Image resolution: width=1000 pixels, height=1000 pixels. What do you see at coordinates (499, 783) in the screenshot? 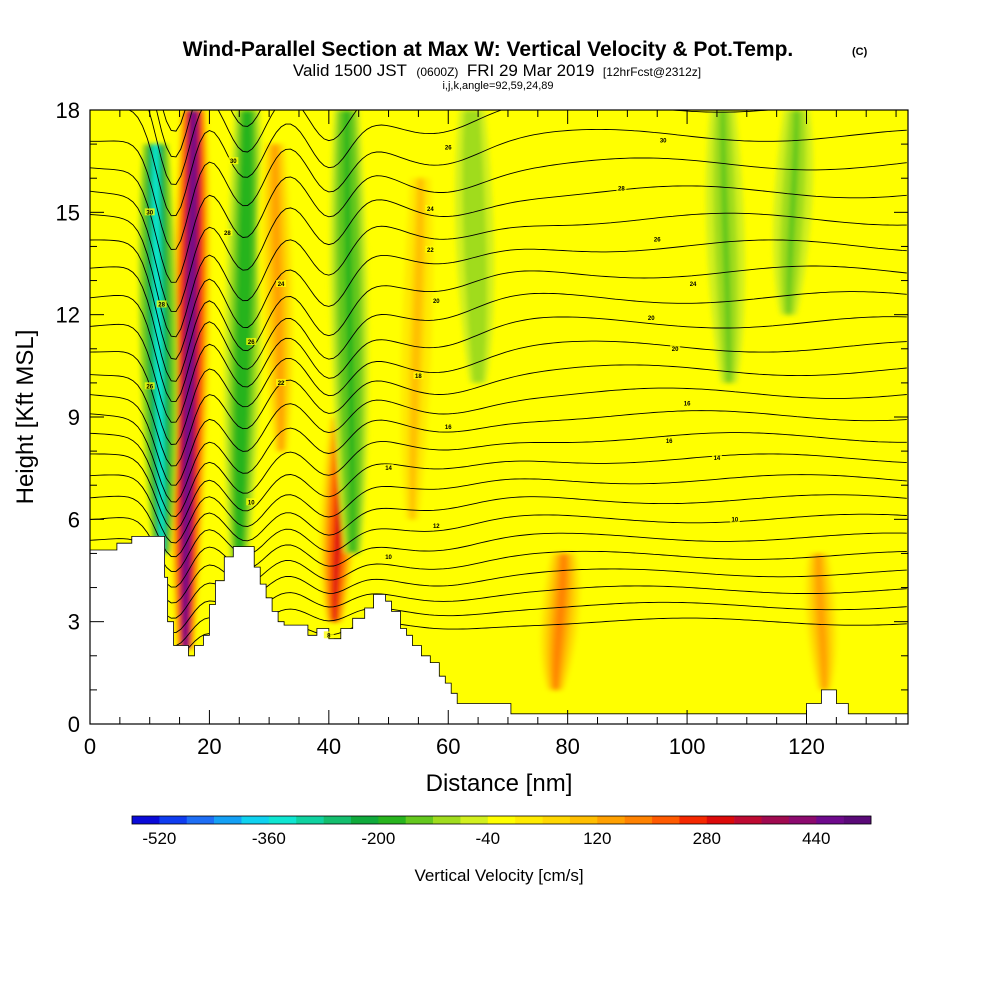
I see `x-axis-title: Distance [nm]` at bounding box center [499, 783].